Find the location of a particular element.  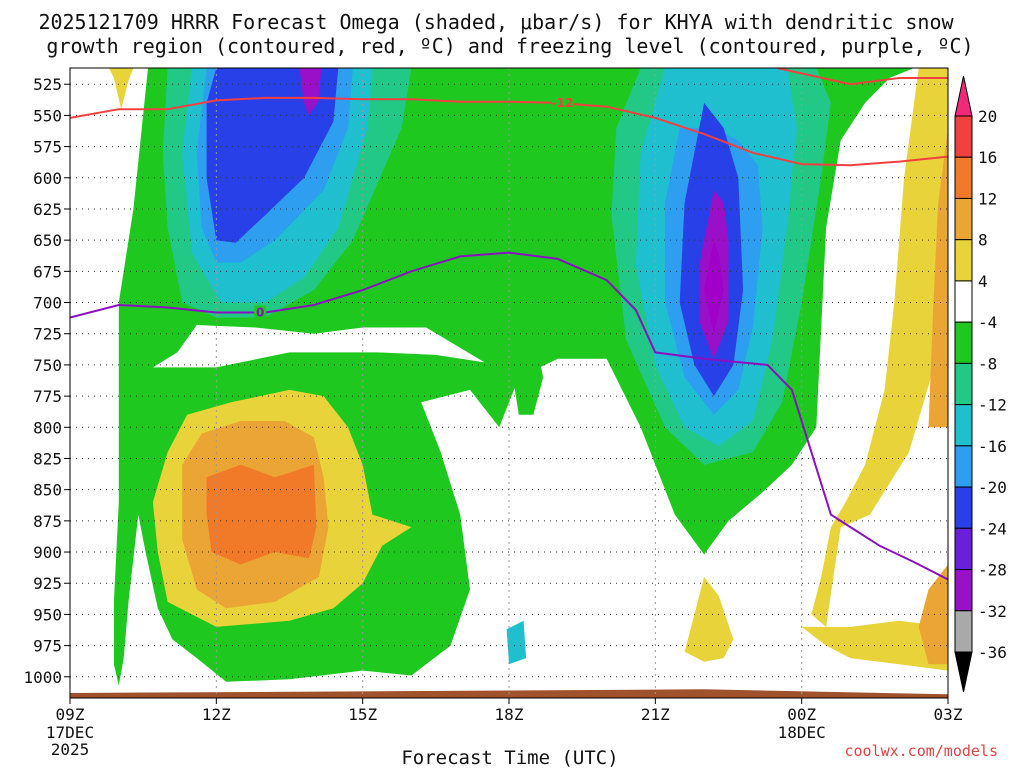

y-tick-label: 575 is located at coordinates (47, 147).